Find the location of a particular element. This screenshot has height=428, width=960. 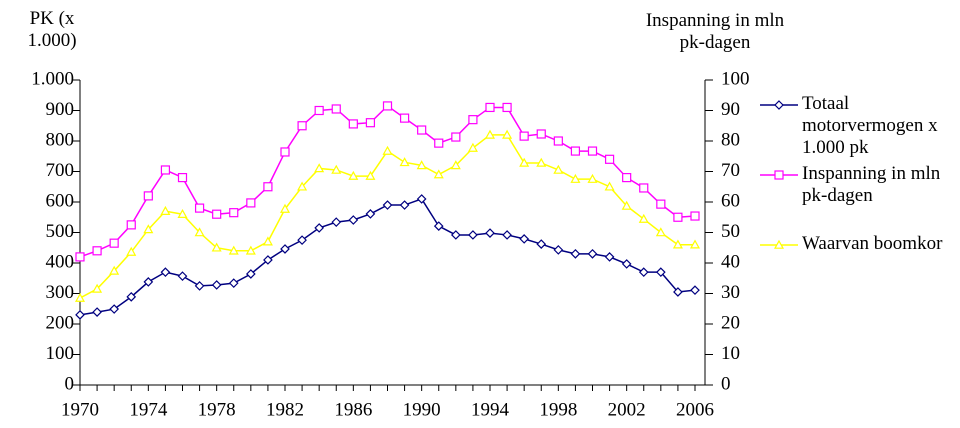

y-tick-label: 500 is located at coordinates (60, 231).